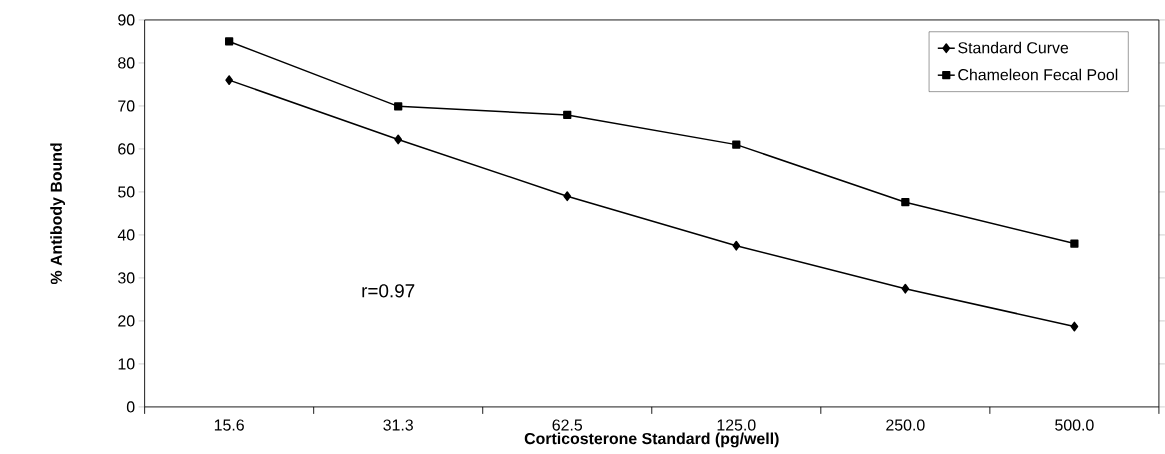 This screenshot has height=454, width=1165. I want to click on y-tick-label: 70, so click(126, 106).